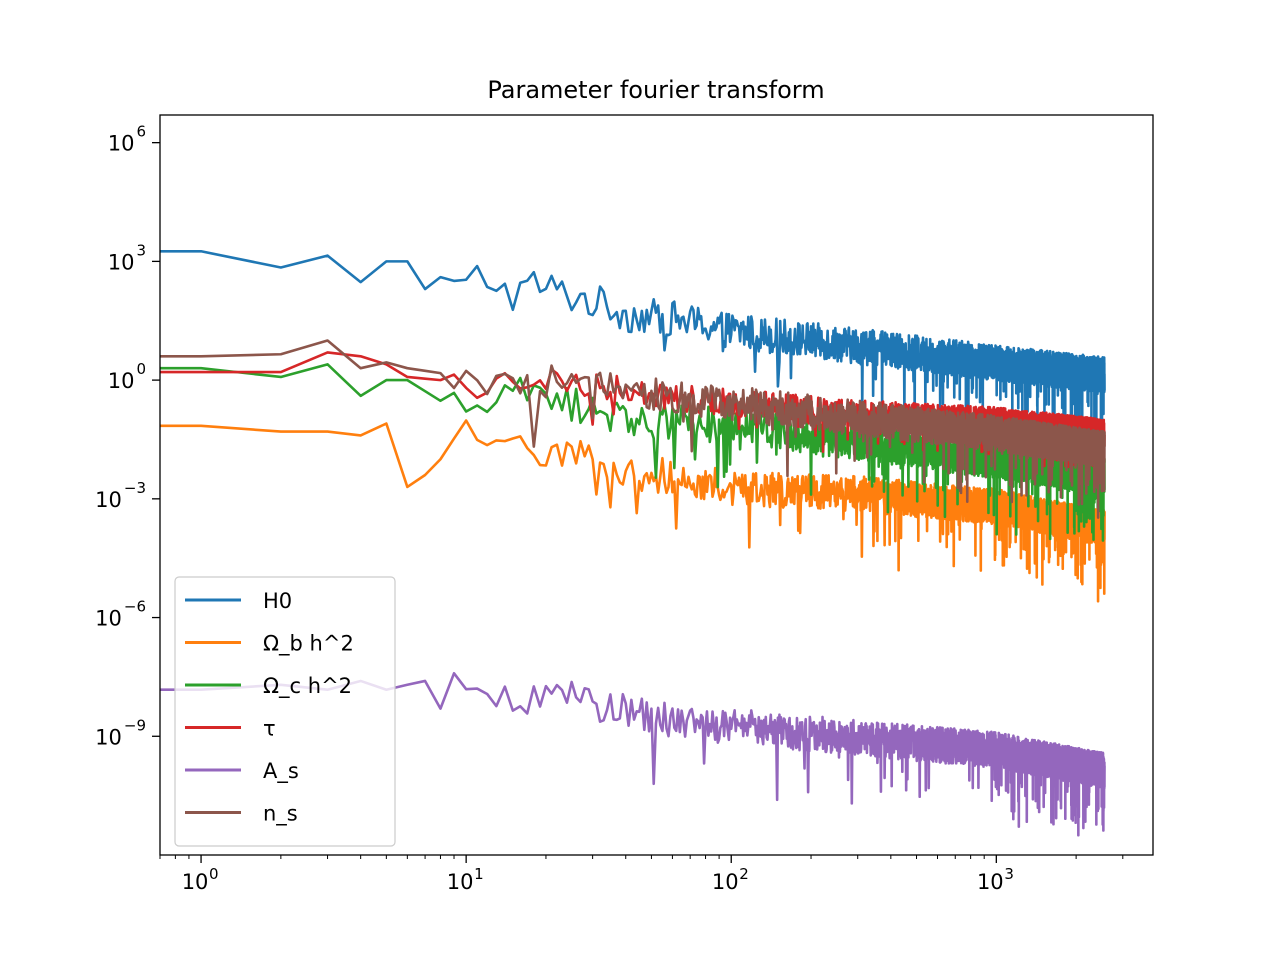 The image size is (1280, 960). What do you see at coordinates (1009, 874) in the screenshot?
I see `x-tick-exponent: 3` at bounding box center [1009, 874].